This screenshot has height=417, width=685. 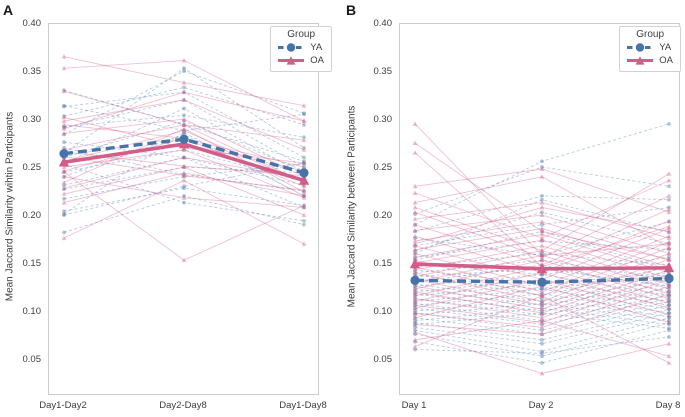 What do you see at coordinates (32, 119) in the screenshot?
I see `y-tick-label: 0.30` at bounding box center [32, 119].